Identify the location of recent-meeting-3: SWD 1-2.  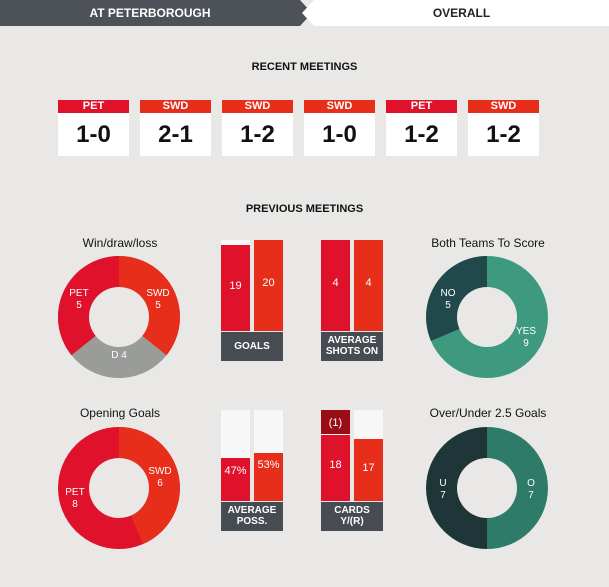
(257, 128).